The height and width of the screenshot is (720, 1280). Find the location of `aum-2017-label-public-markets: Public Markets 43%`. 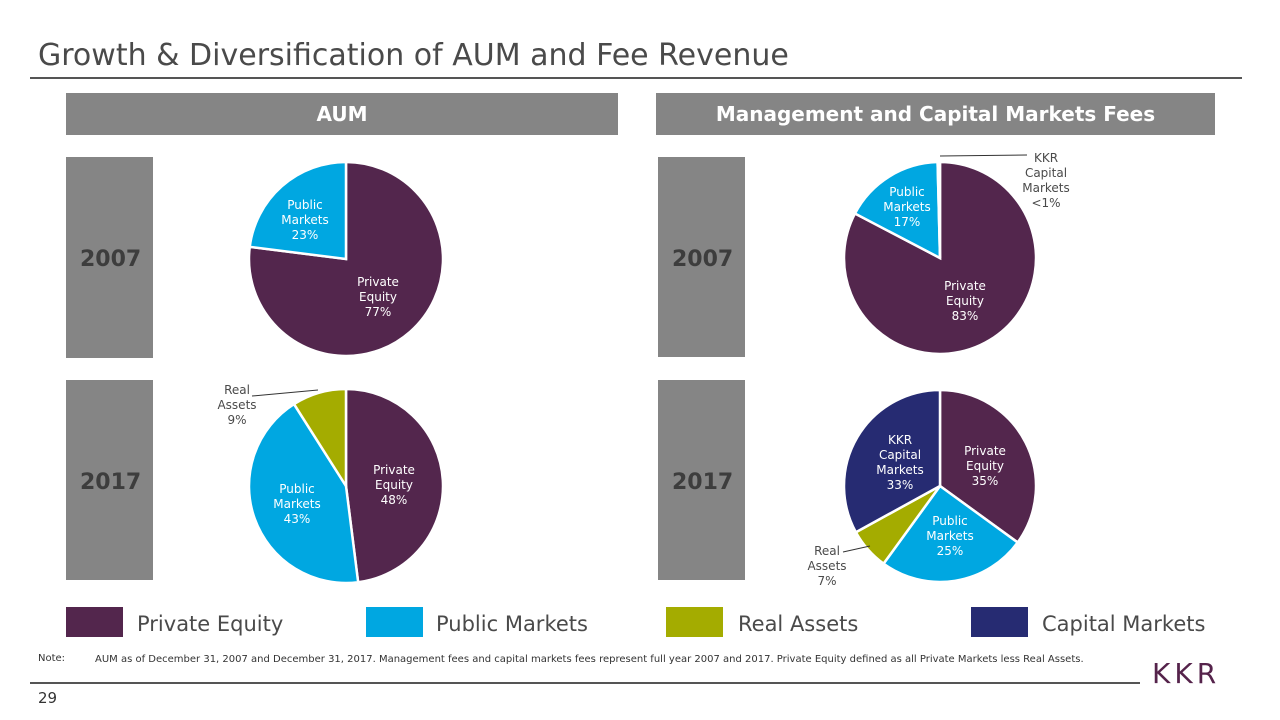

aum-2017-label-public-markets: Public Markets 43% is located at coordinates (297, 504).